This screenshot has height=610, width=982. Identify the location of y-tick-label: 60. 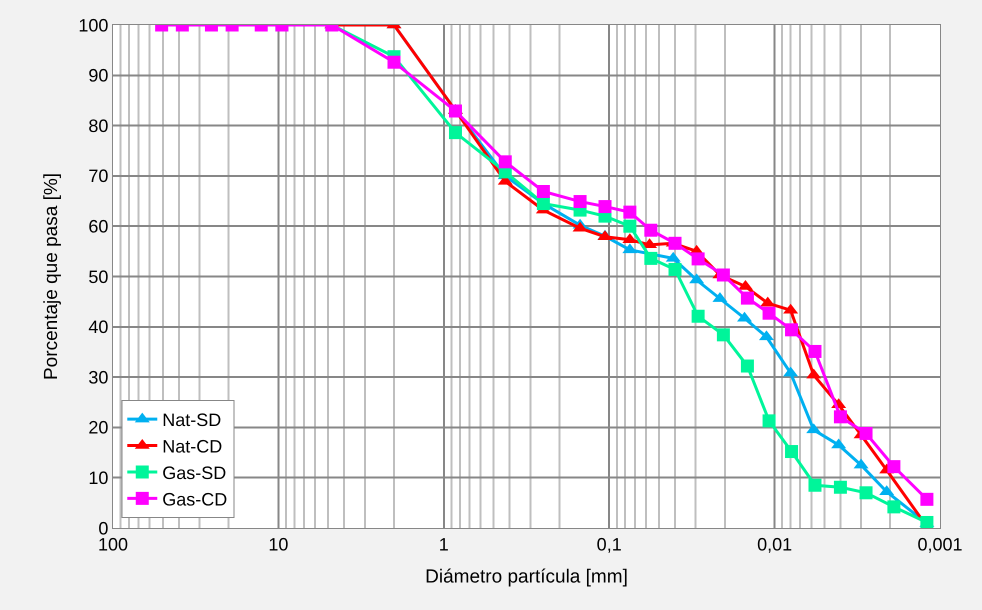
(98, 226).